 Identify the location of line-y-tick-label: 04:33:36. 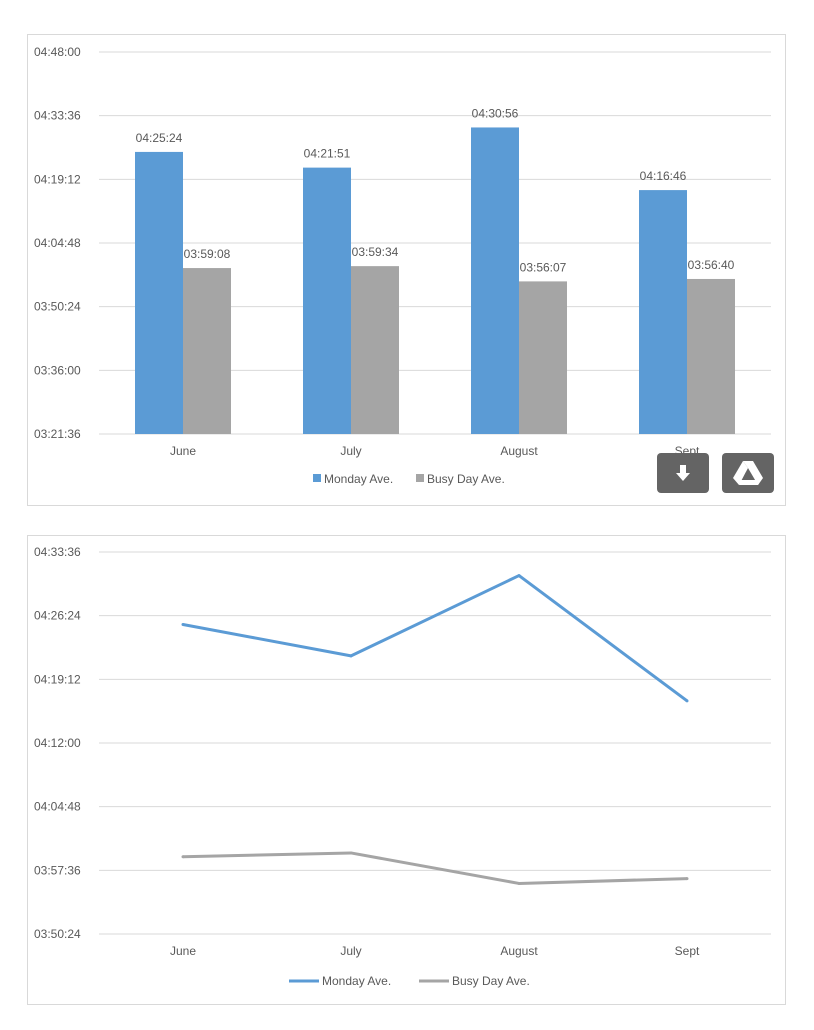
(57, 552).